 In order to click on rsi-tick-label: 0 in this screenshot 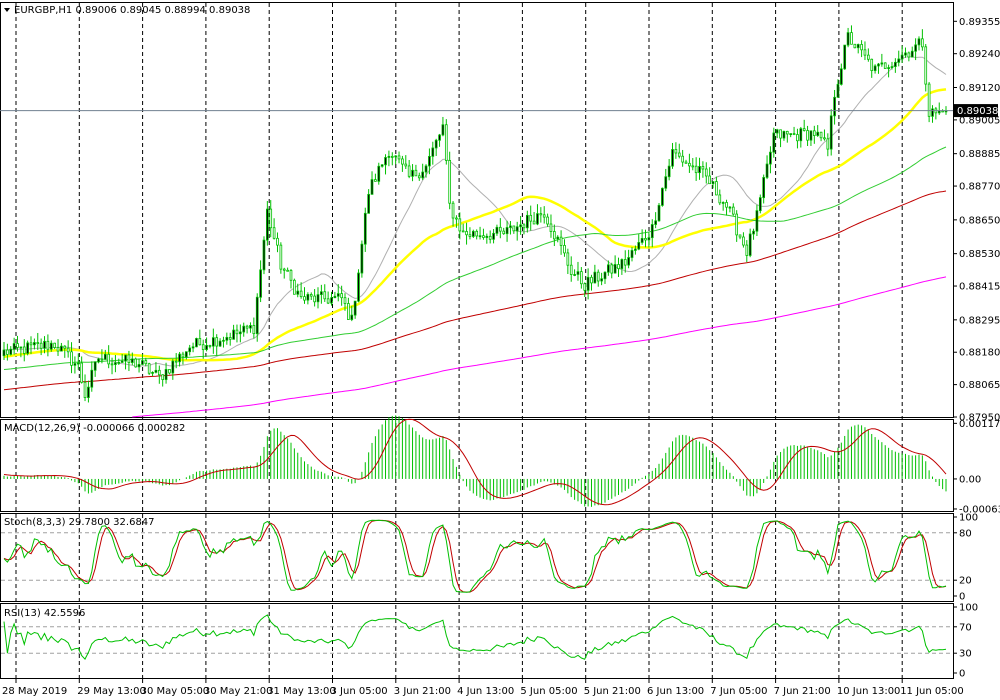, I will do `click(962, 674)`.